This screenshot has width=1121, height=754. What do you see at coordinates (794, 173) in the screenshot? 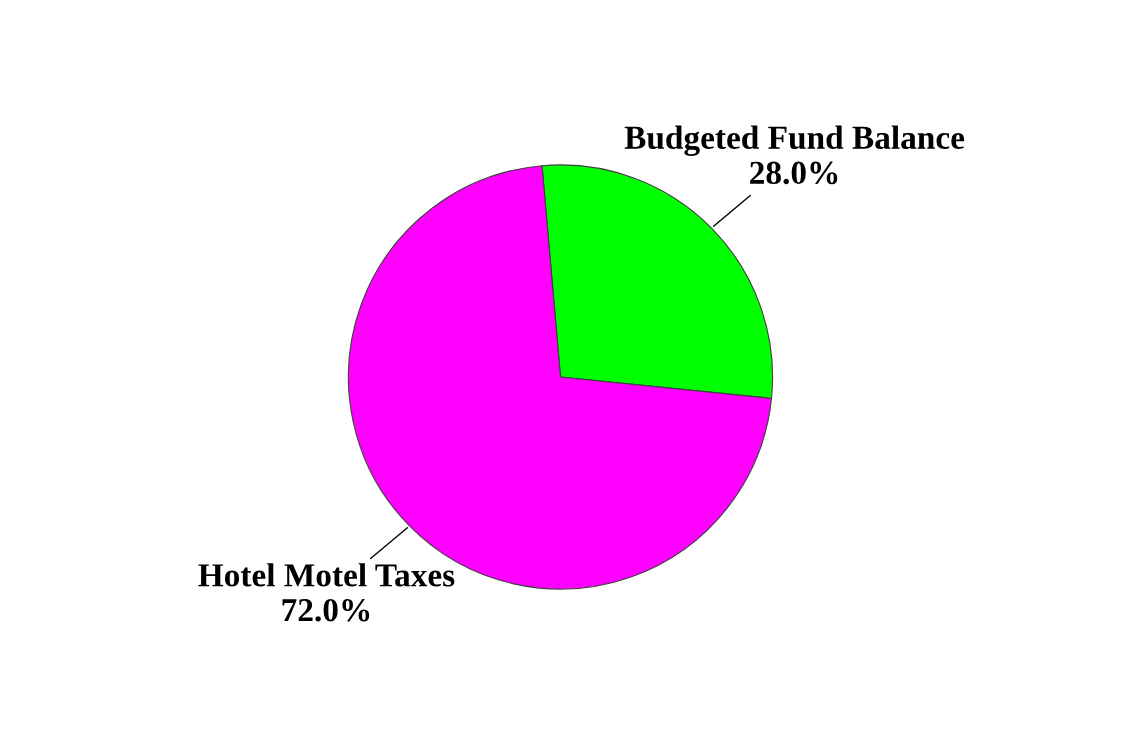
I see `data-label: 28.0%` at bounding box center [794, 173].